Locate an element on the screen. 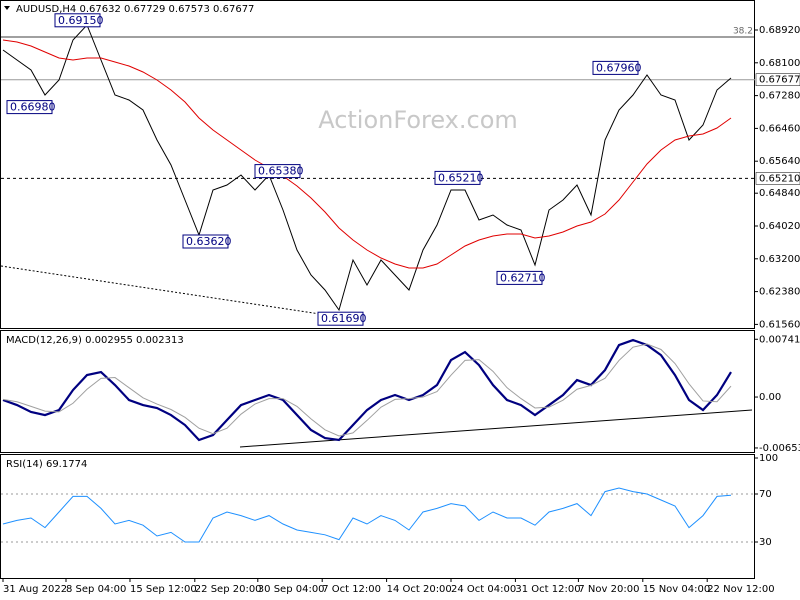 This screenshot has width=800, height=600. watermark: ActionForex.com is located at coordinates (418, 120).